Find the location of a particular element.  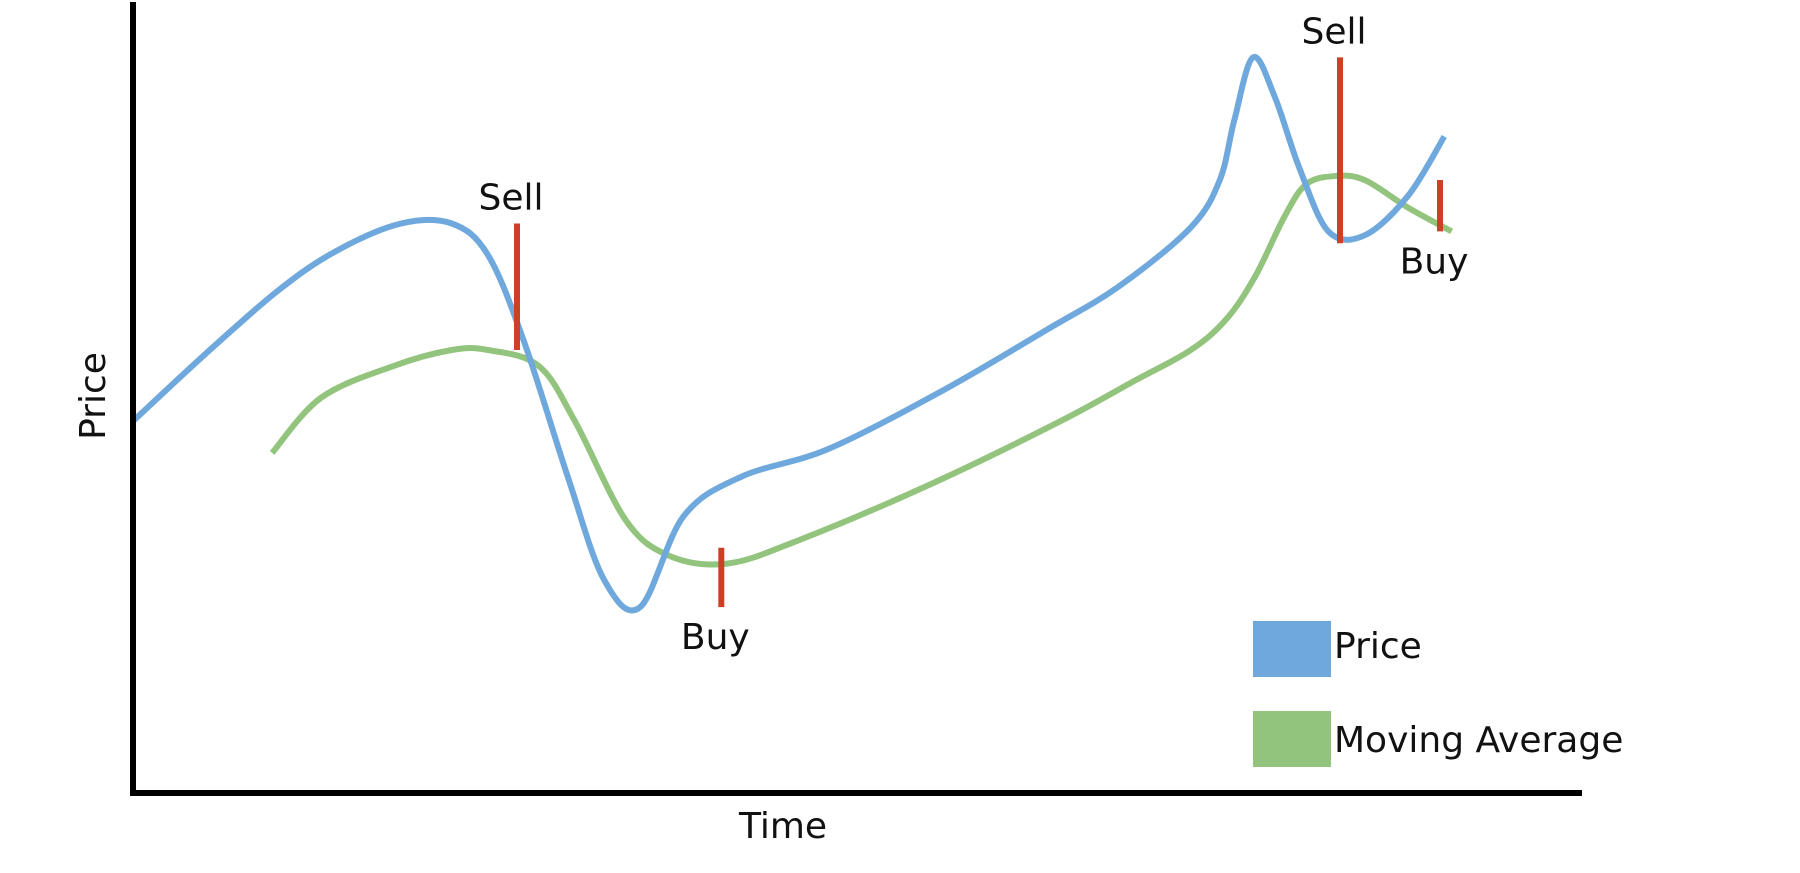

signal-label-buy-4: Buy is located at coordinates (1434, 261).